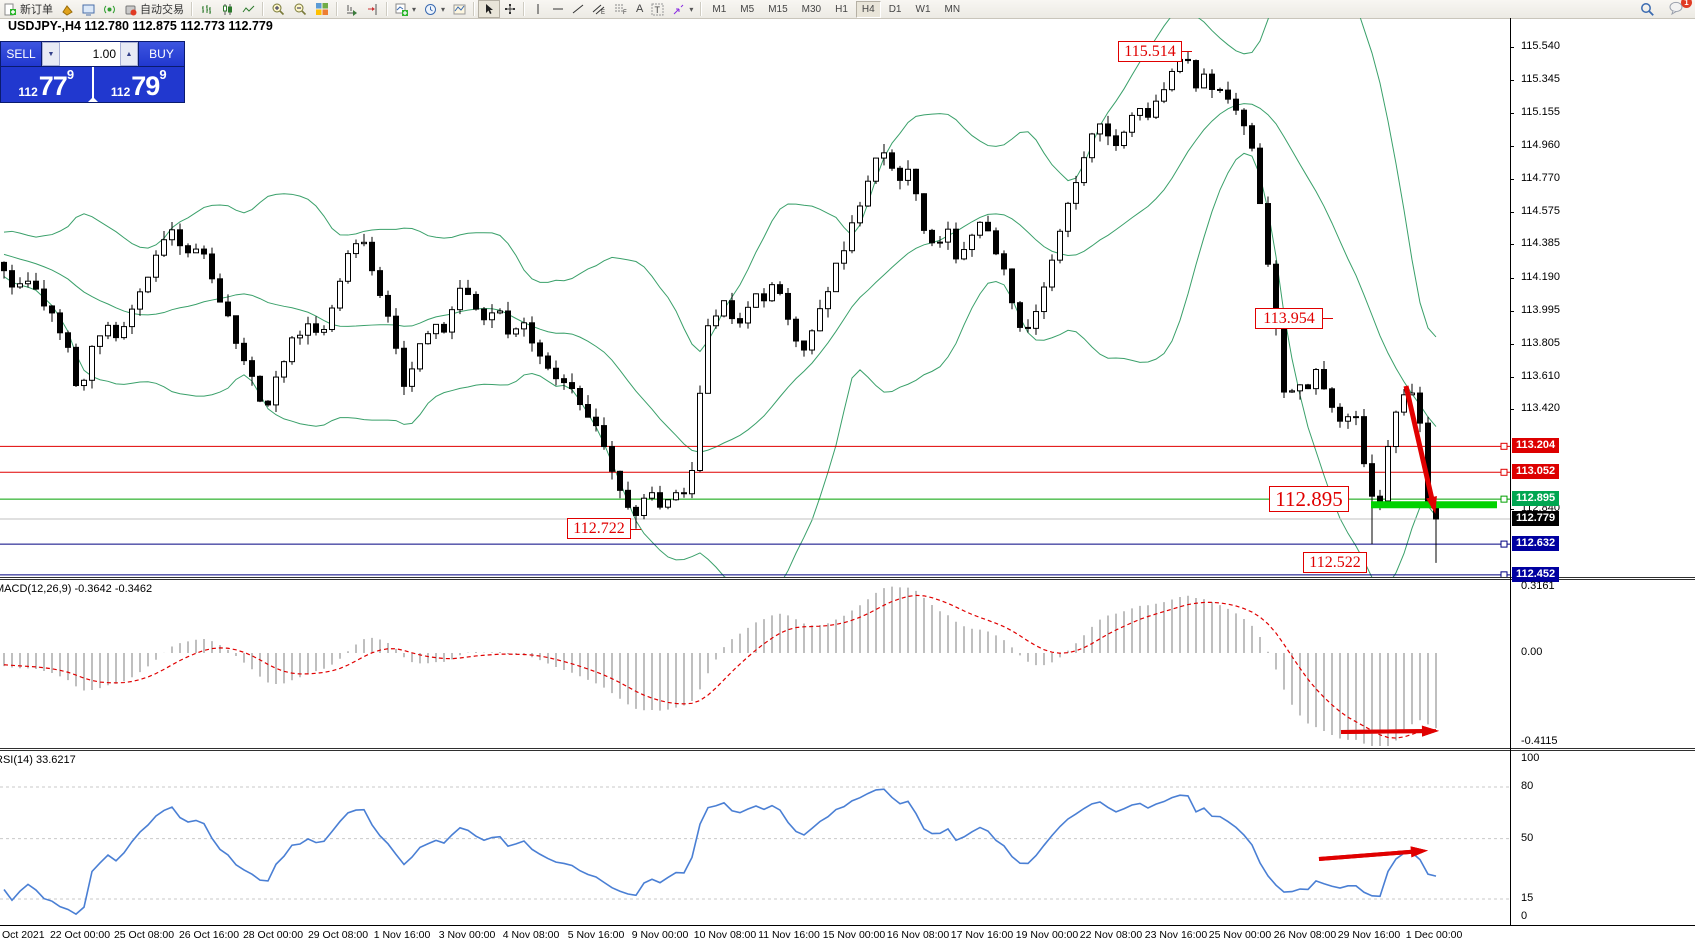 Image resolution: width=1695 pixels, height=942 pixels. I want to click on fibonacci-button: F, so click(621, 9).